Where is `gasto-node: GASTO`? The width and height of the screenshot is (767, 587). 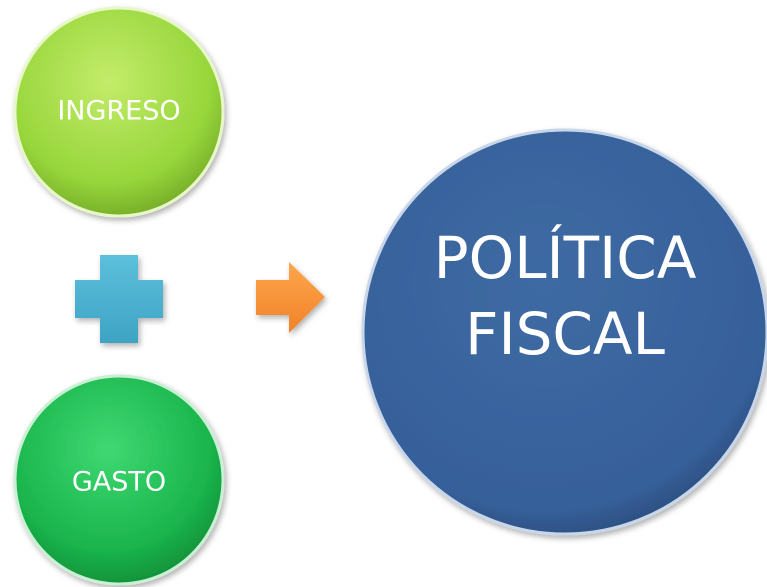
gasto-node: GASTO is located at coordinates (119, 480).